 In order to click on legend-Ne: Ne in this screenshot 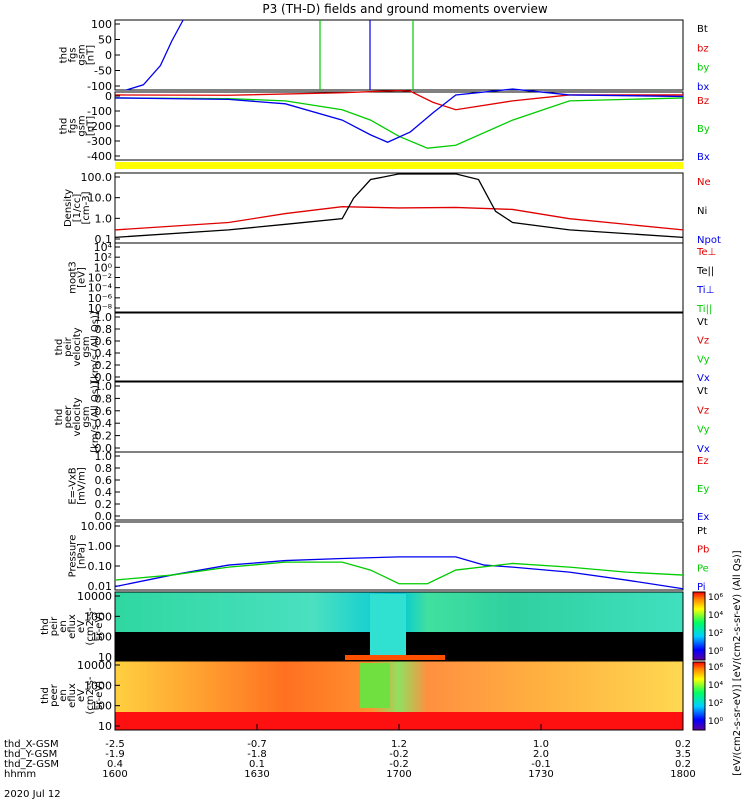, I will do `click(704, 182)`.